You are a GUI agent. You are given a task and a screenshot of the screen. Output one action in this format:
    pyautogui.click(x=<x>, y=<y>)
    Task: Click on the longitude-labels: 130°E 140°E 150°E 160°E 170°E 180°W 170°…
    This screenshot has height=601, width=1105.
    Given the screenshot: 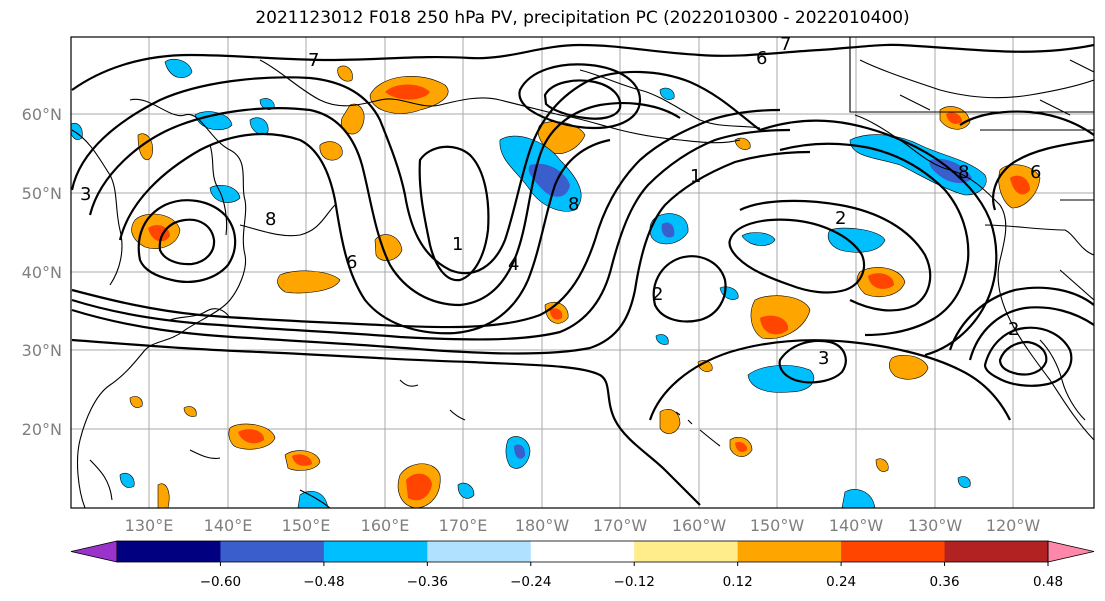 What is the action you would take?
    pyautogui.click(x=583, y=525)
    